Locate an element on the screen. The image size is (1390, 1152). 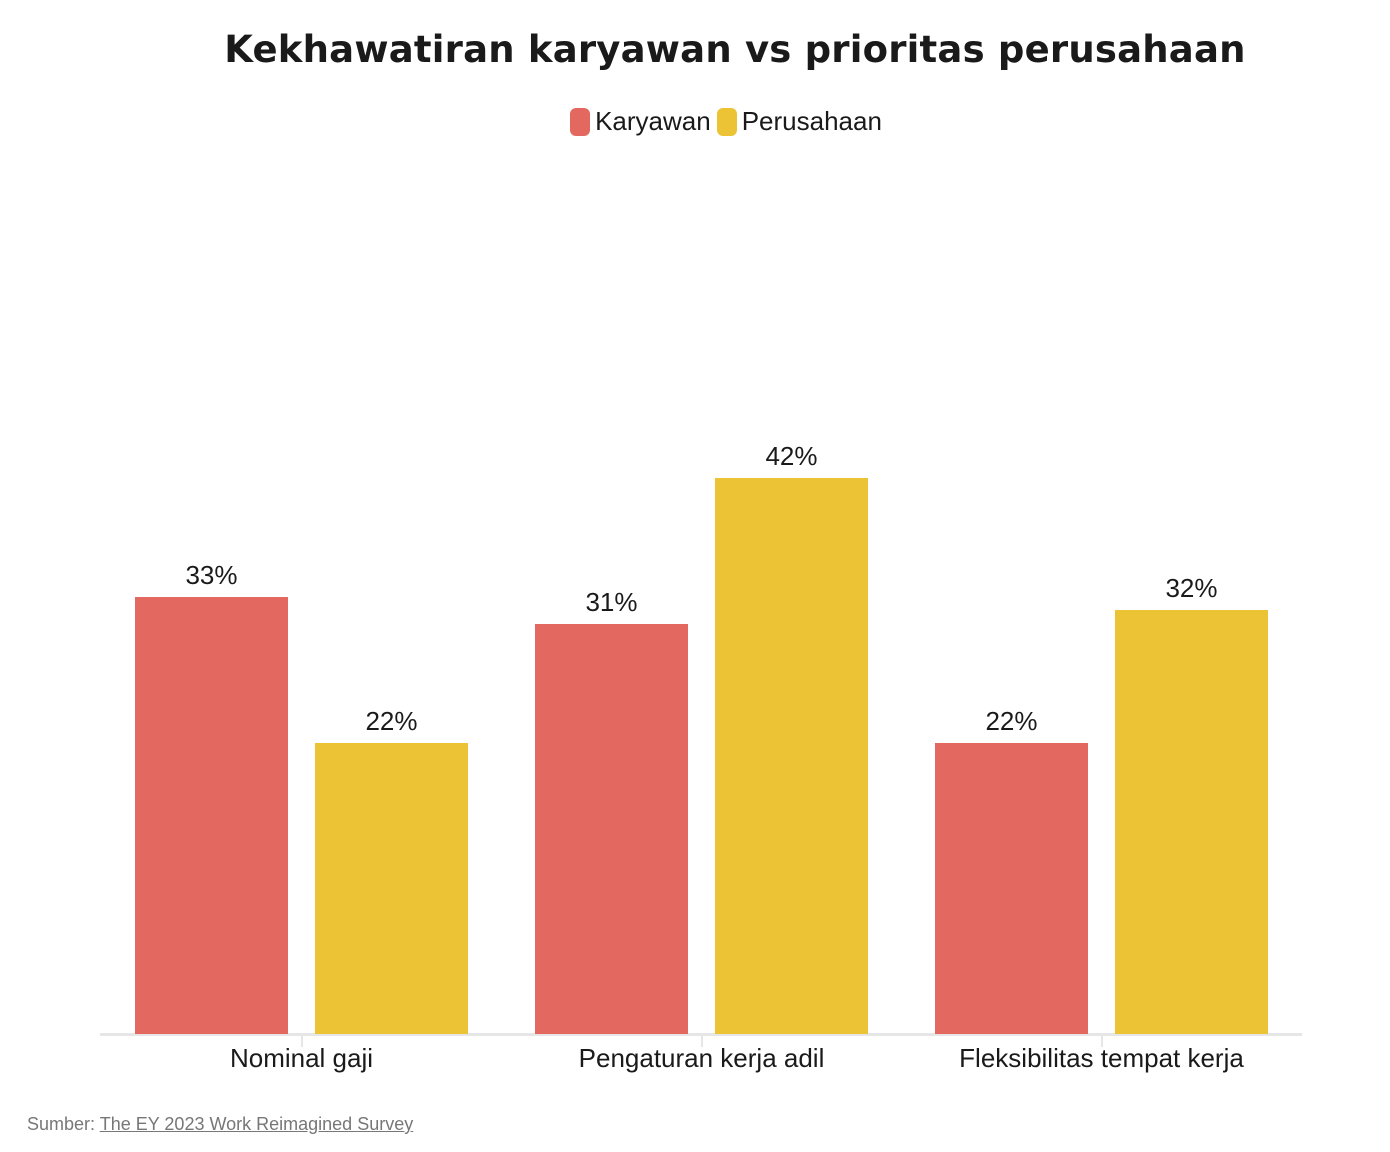
bar-value-label: 33% is located at coordinates (211, 575).